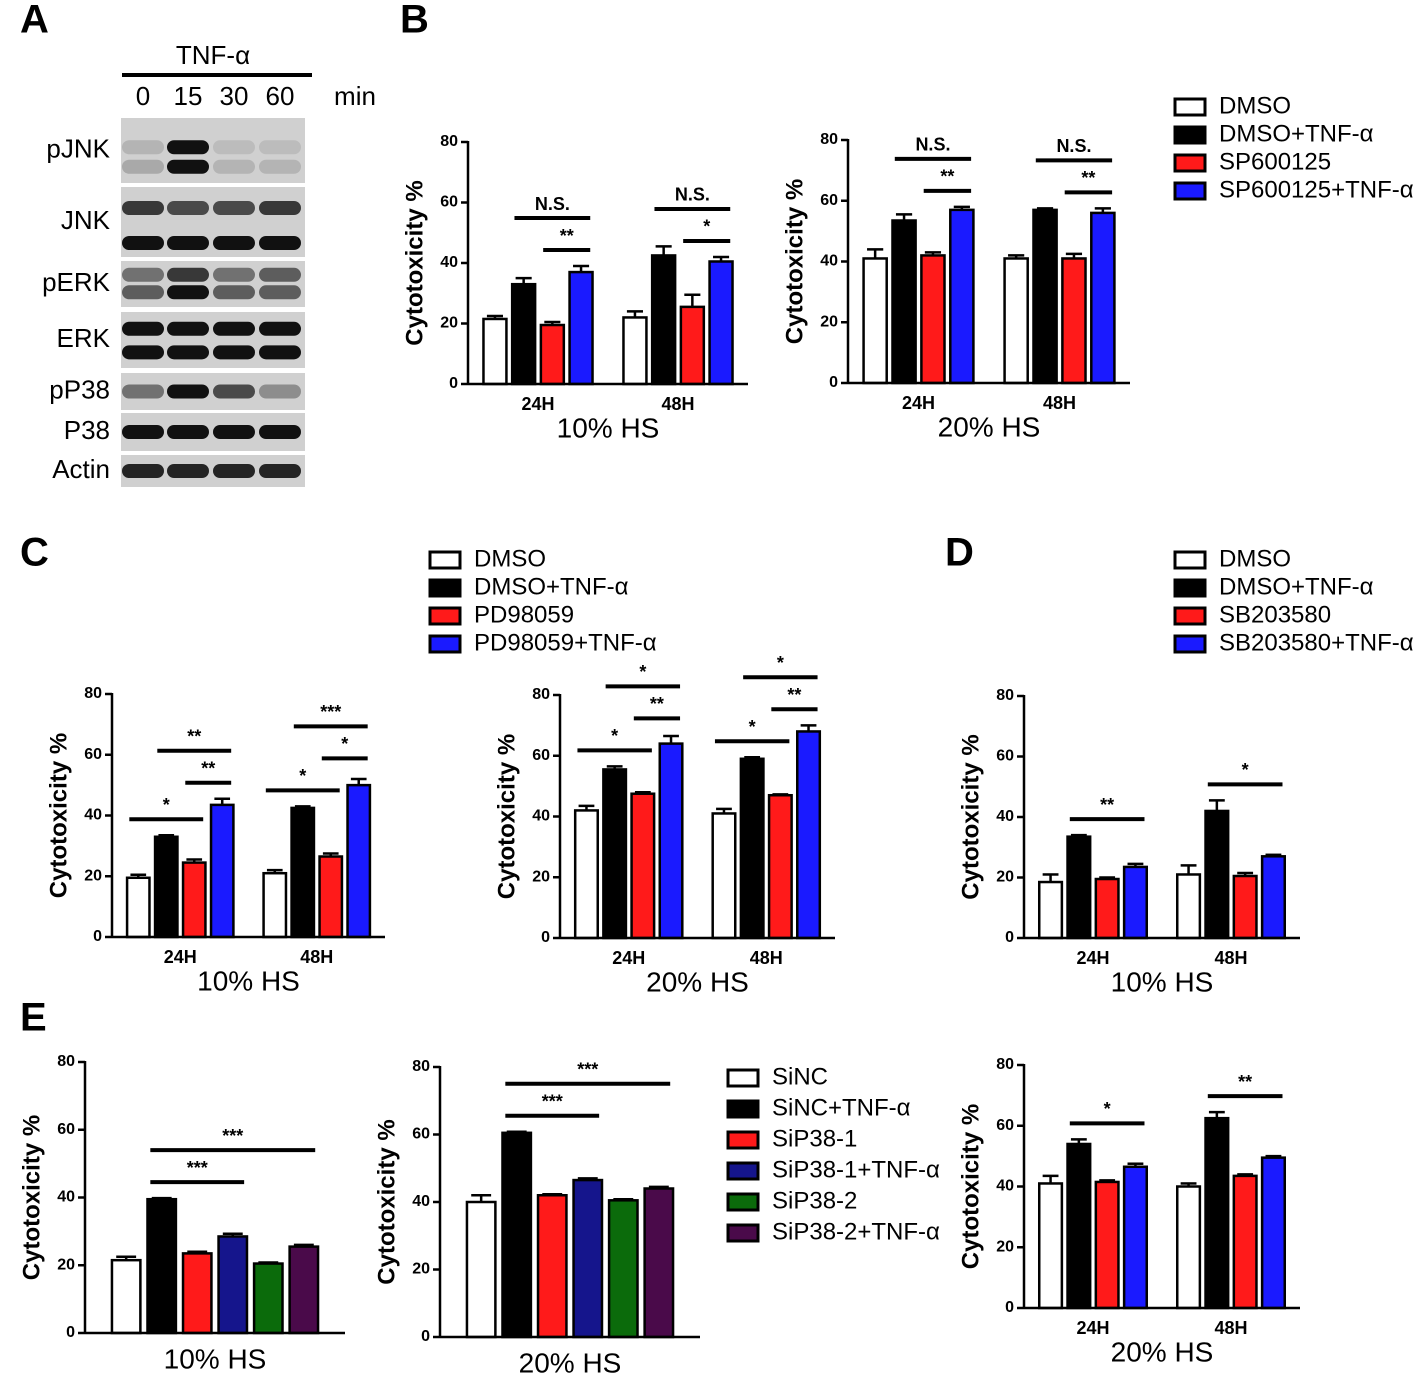  What do you see at coordinates (1296, 586) in the screenshot?
I see `legend-label: DMSO+TNF-α` at bounding box center [1296, 586].